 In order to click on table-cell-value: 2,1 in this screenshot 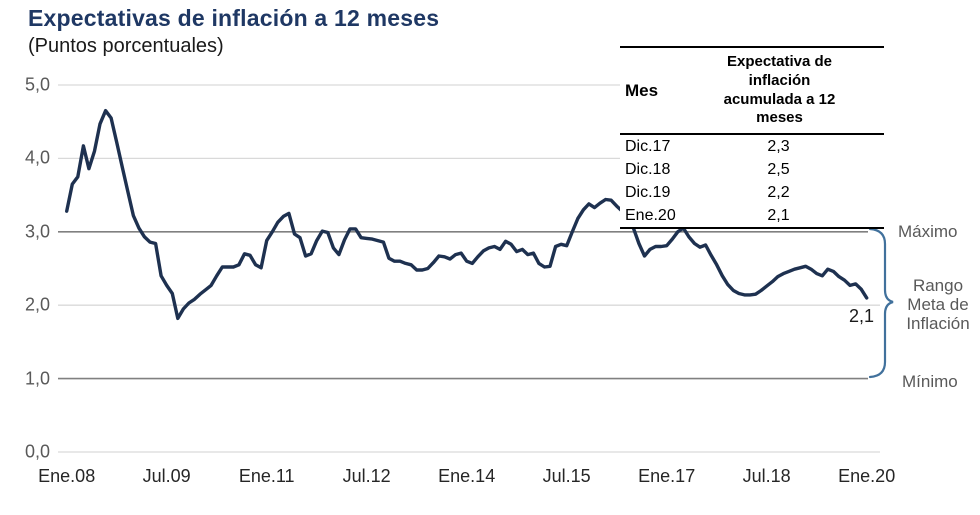, I will do `click(792, 216)`.